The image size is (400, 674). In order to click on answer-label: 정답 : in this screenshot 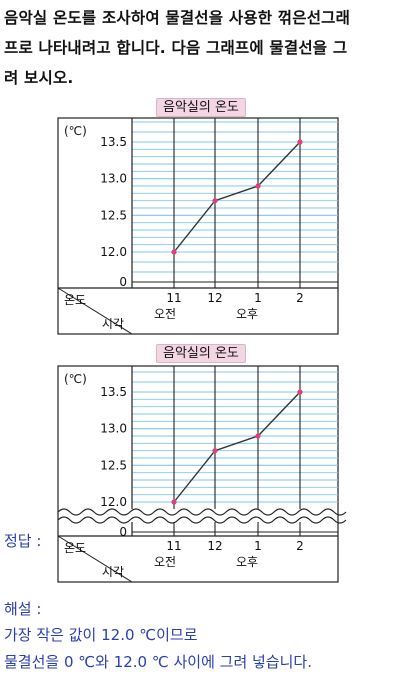, I will do `click(23, 541)`.